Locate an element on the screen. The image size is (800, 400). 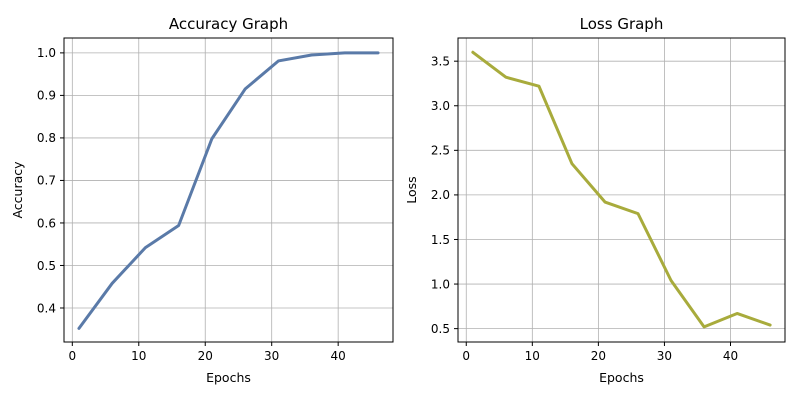
y-tick-label: 0.9 is located at coordinates (46, 96).